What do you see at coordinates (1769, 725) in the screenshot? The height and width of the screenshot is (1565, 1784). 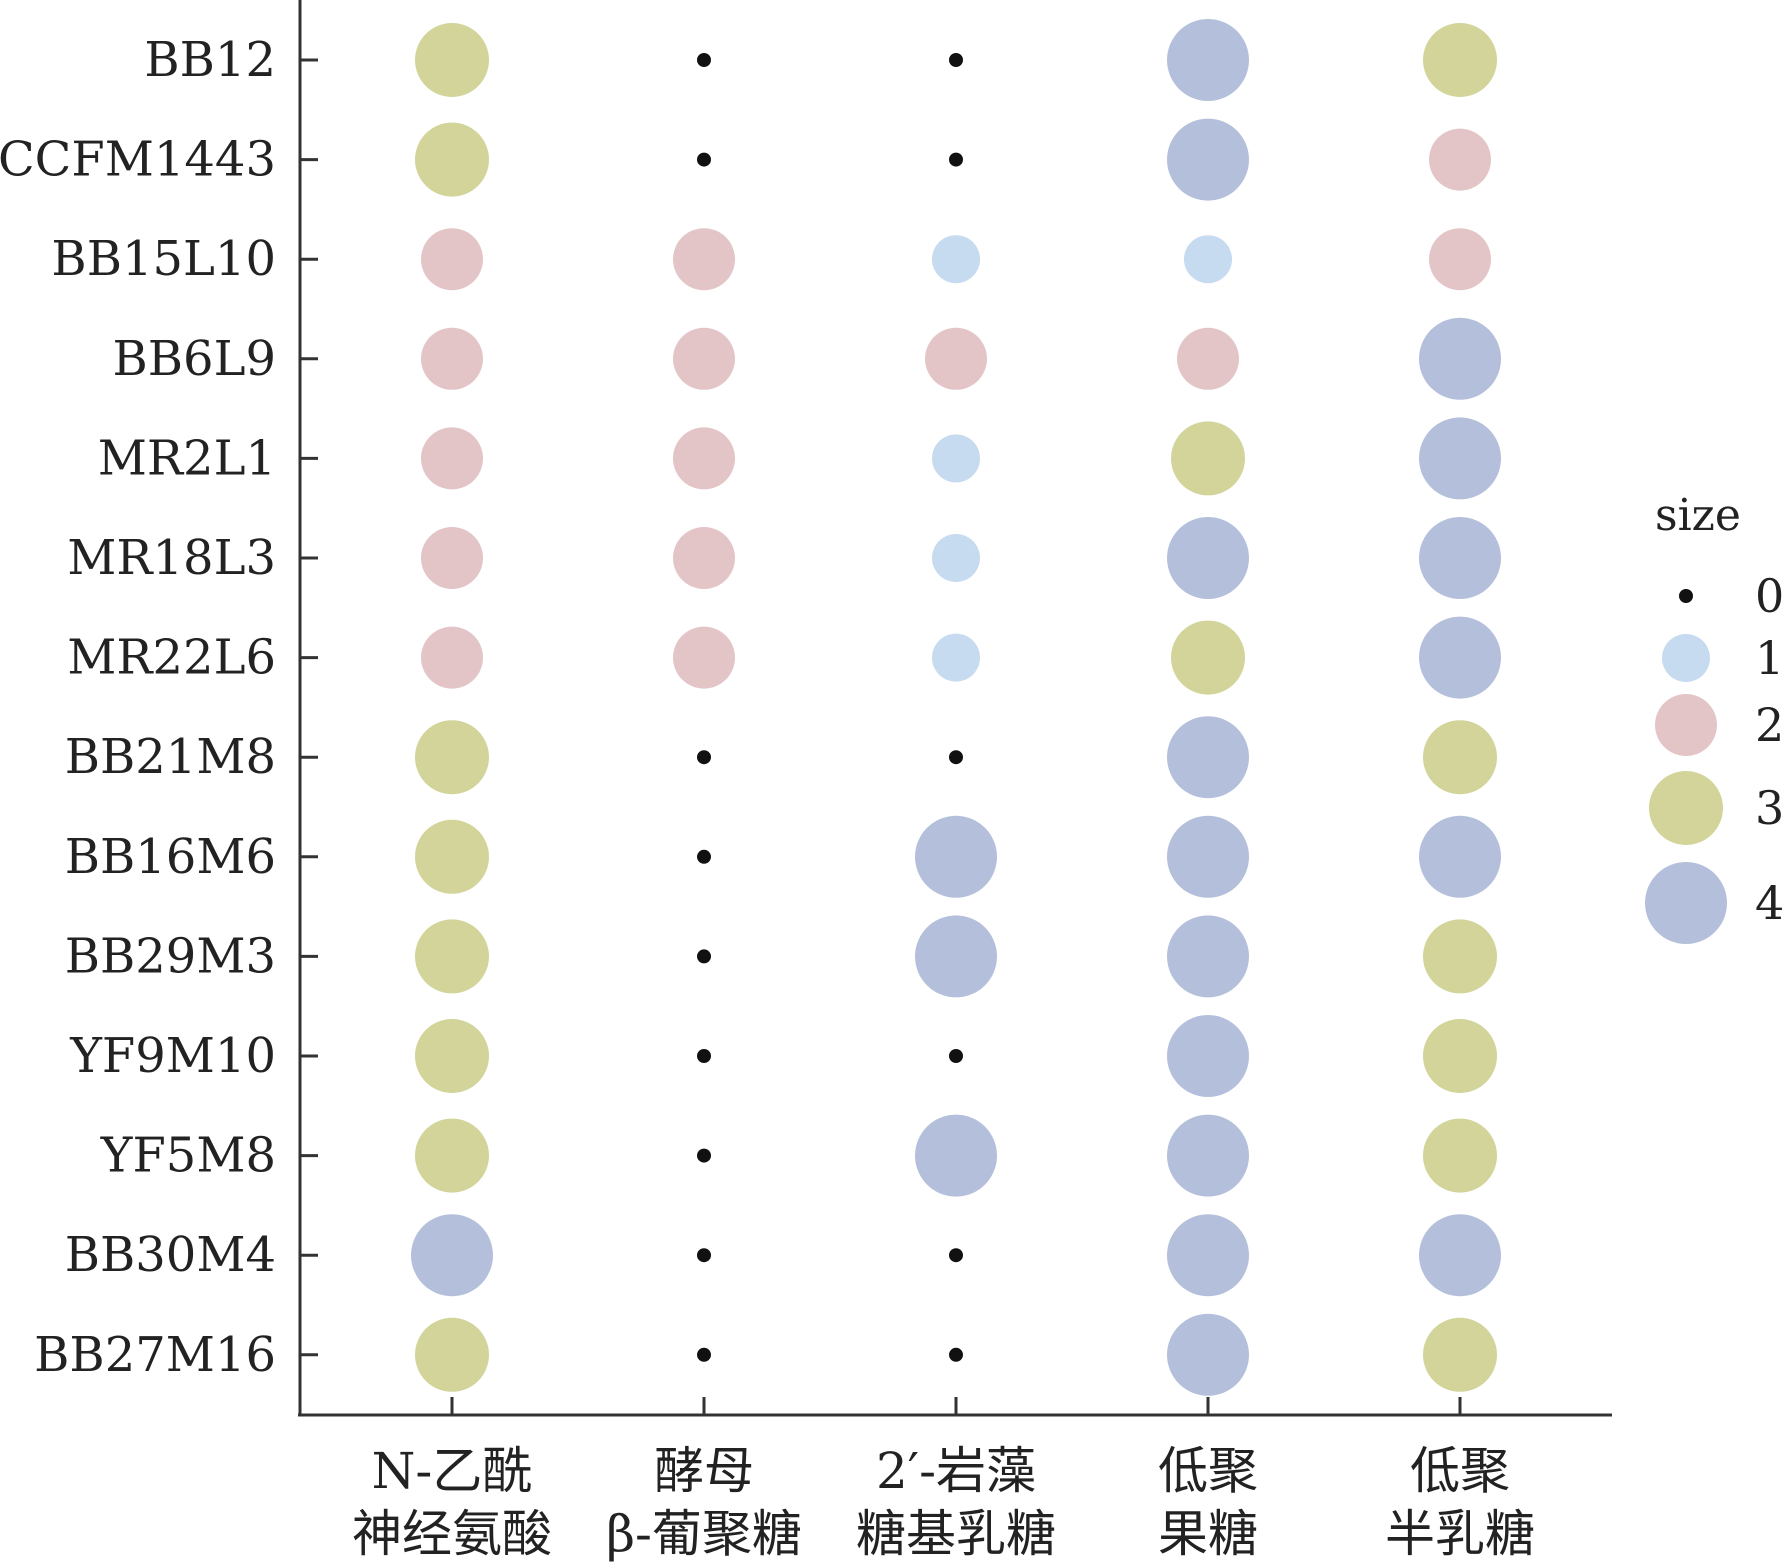 I see `legend-label: 2` at bounding box center [1769, 725].